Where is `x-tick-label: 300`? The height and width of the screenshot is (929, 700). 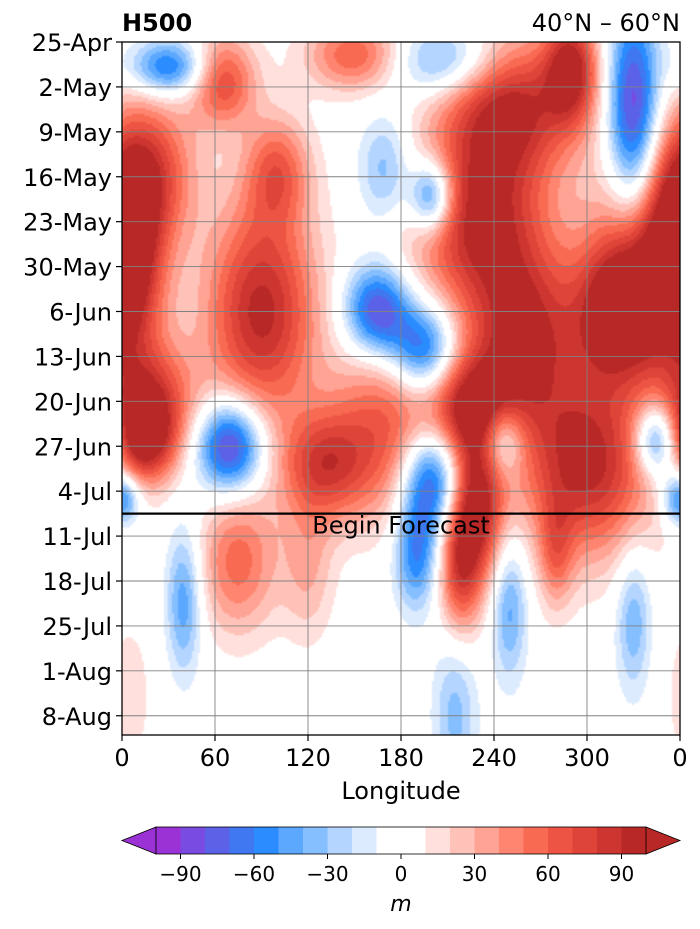
x-tick-label: 300 is located at coordinates (587, 758).